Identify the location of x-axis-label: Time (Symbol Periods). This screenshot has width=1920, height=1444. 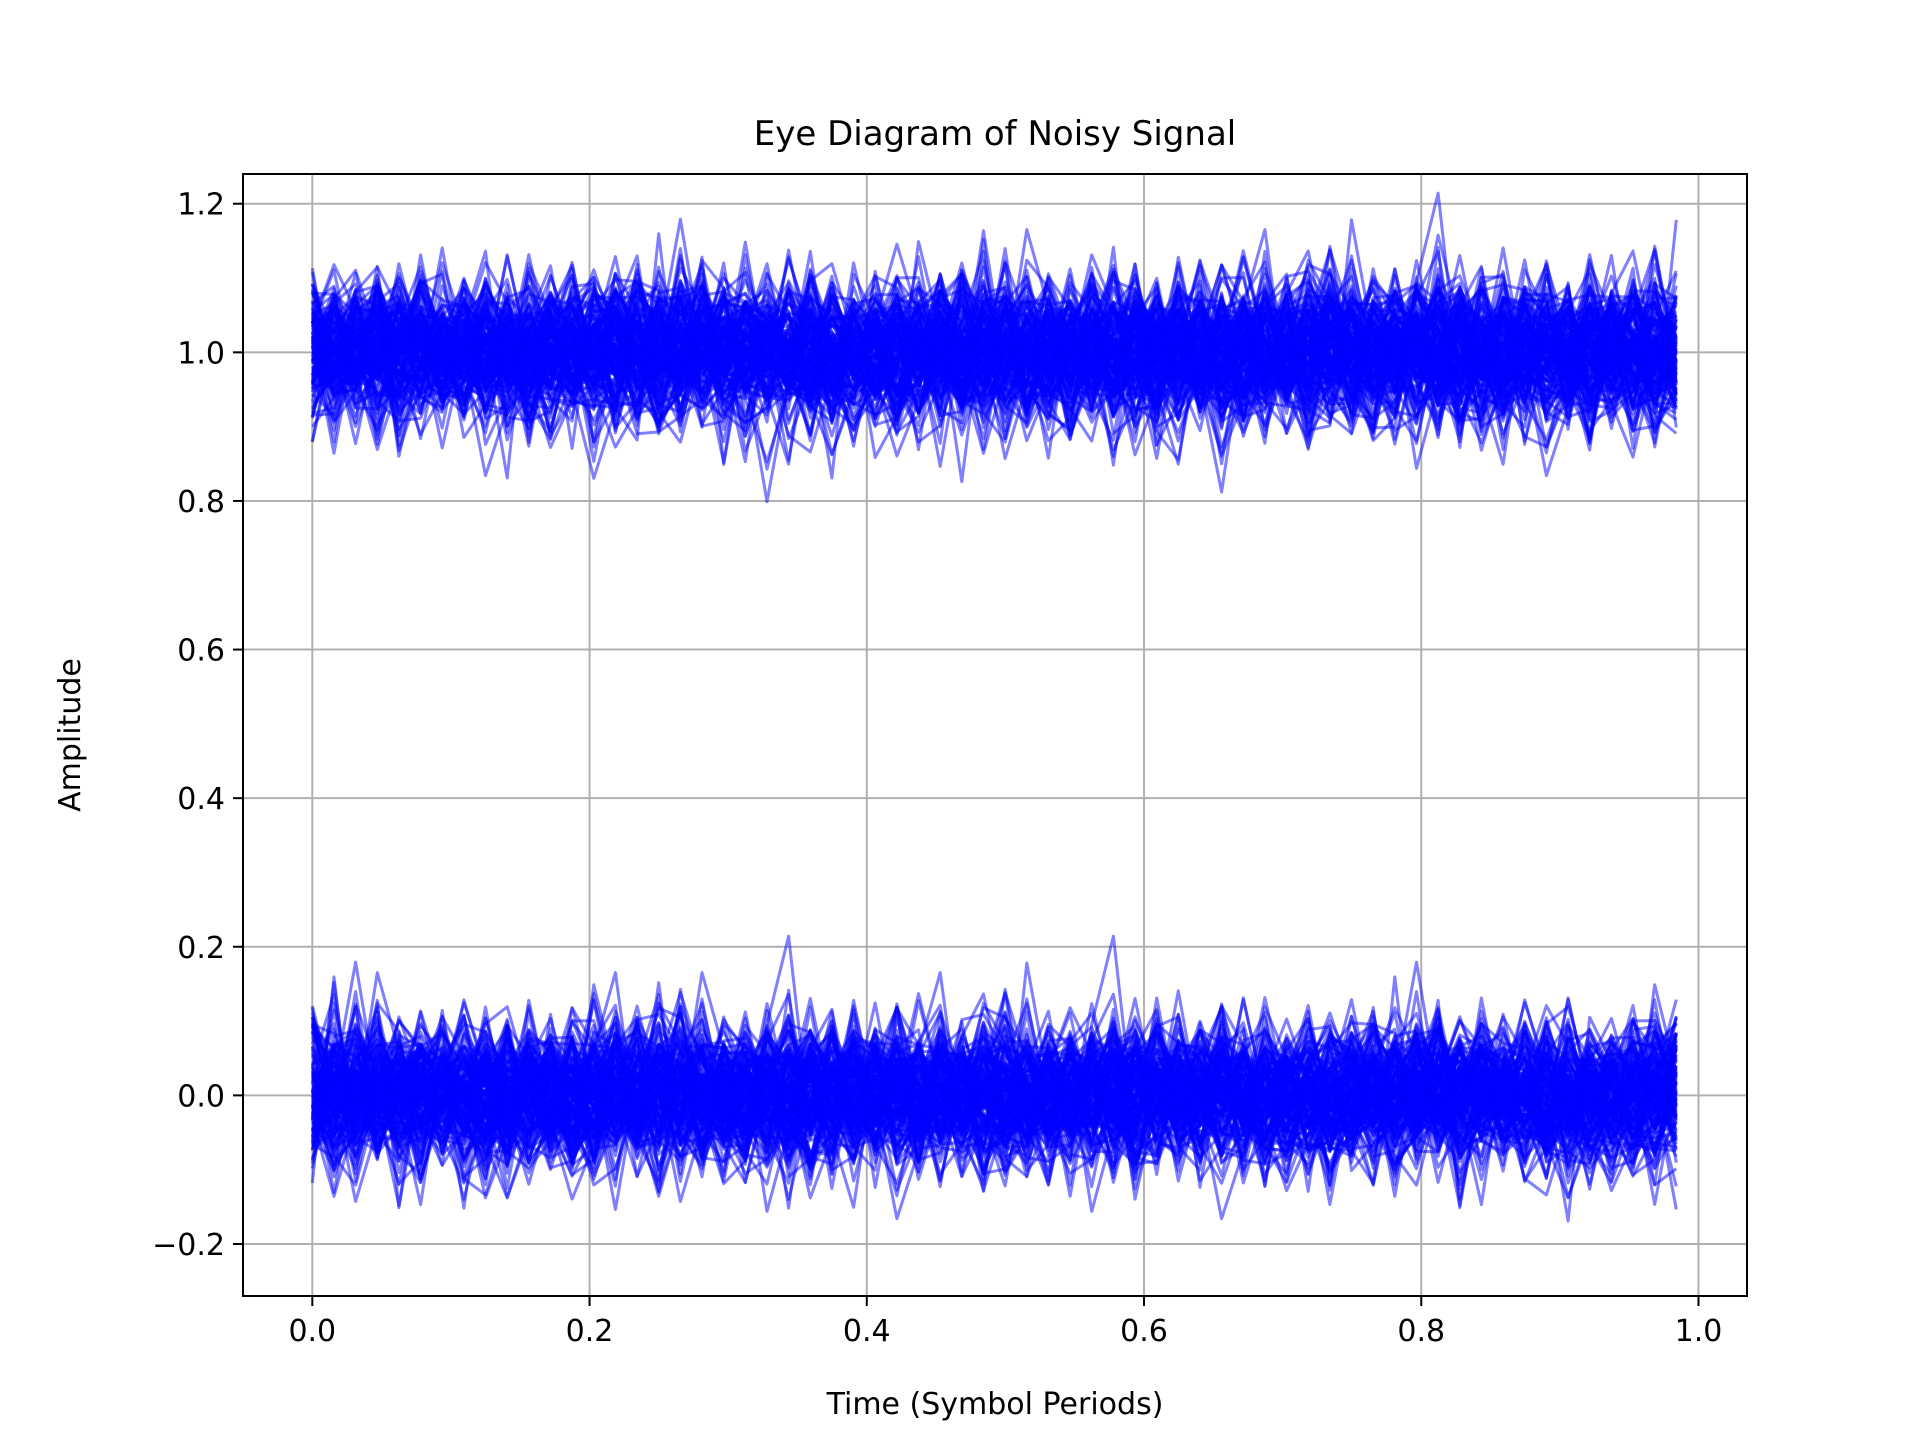
(995, 1404).